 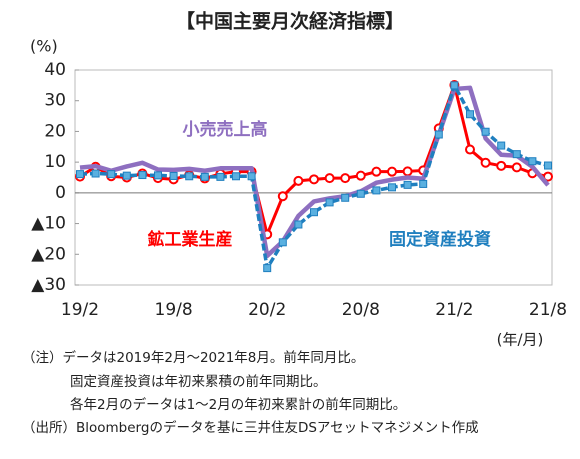 I want to click on x-tick-label: 20/2, so click(x=267, y=310).